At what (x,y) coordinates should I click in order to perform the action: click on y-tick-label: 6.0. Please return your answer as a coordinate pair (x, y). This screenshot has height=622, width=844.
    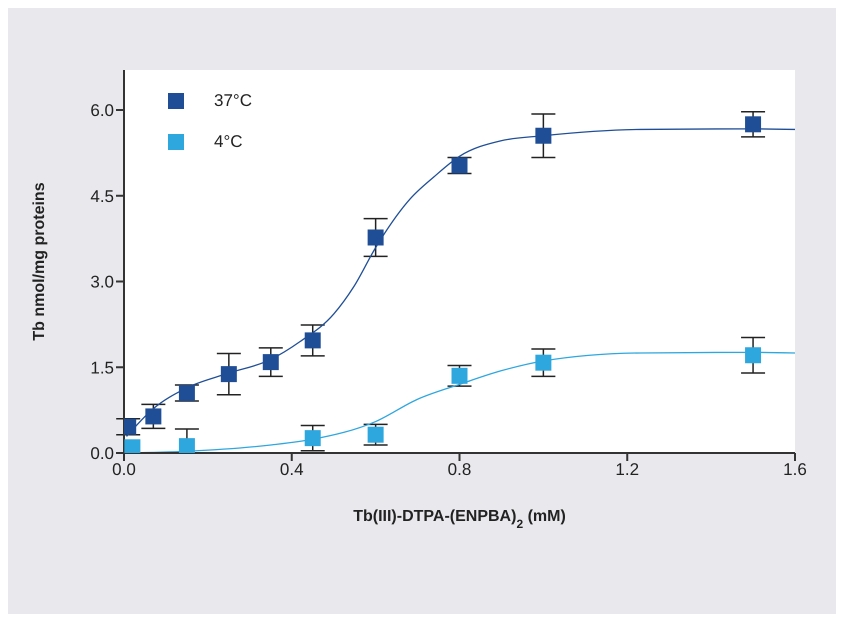
    Looking at the image, I should click on (102, 110).